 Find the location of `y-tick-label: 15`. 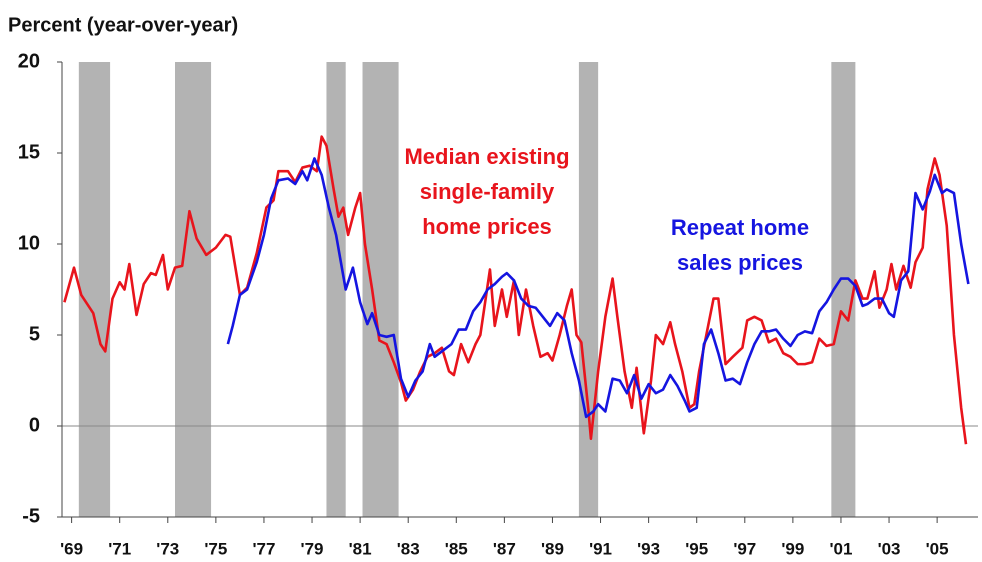

y-tick-label: 15 is located at coordinates (29, 152).